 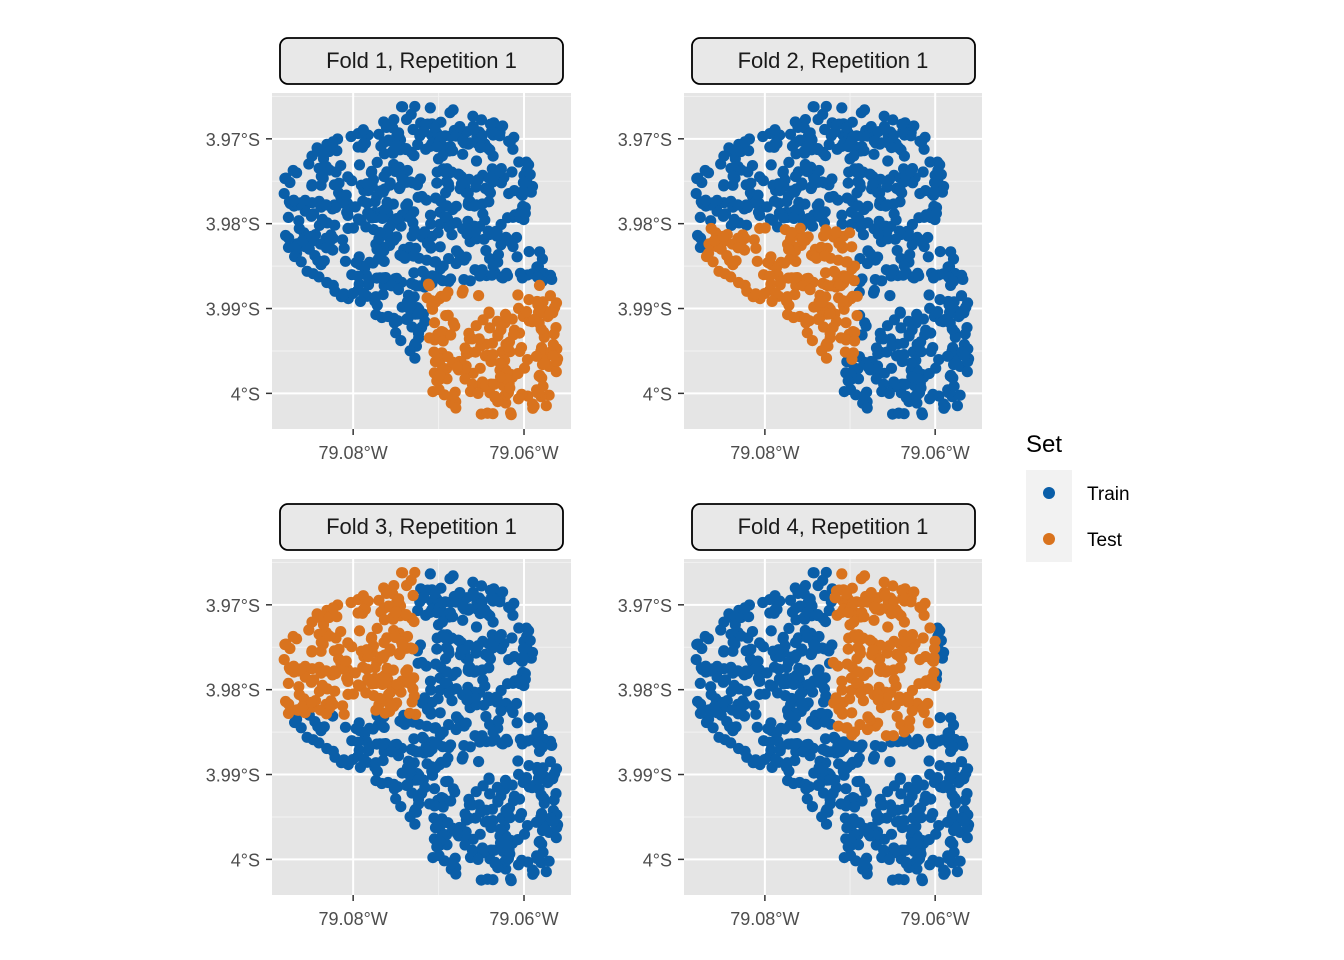 What do you see at coordinates (233, 140) in the screenshot?
I see `y-tick-label: 3.97°S` at bounding box center [233, 140].